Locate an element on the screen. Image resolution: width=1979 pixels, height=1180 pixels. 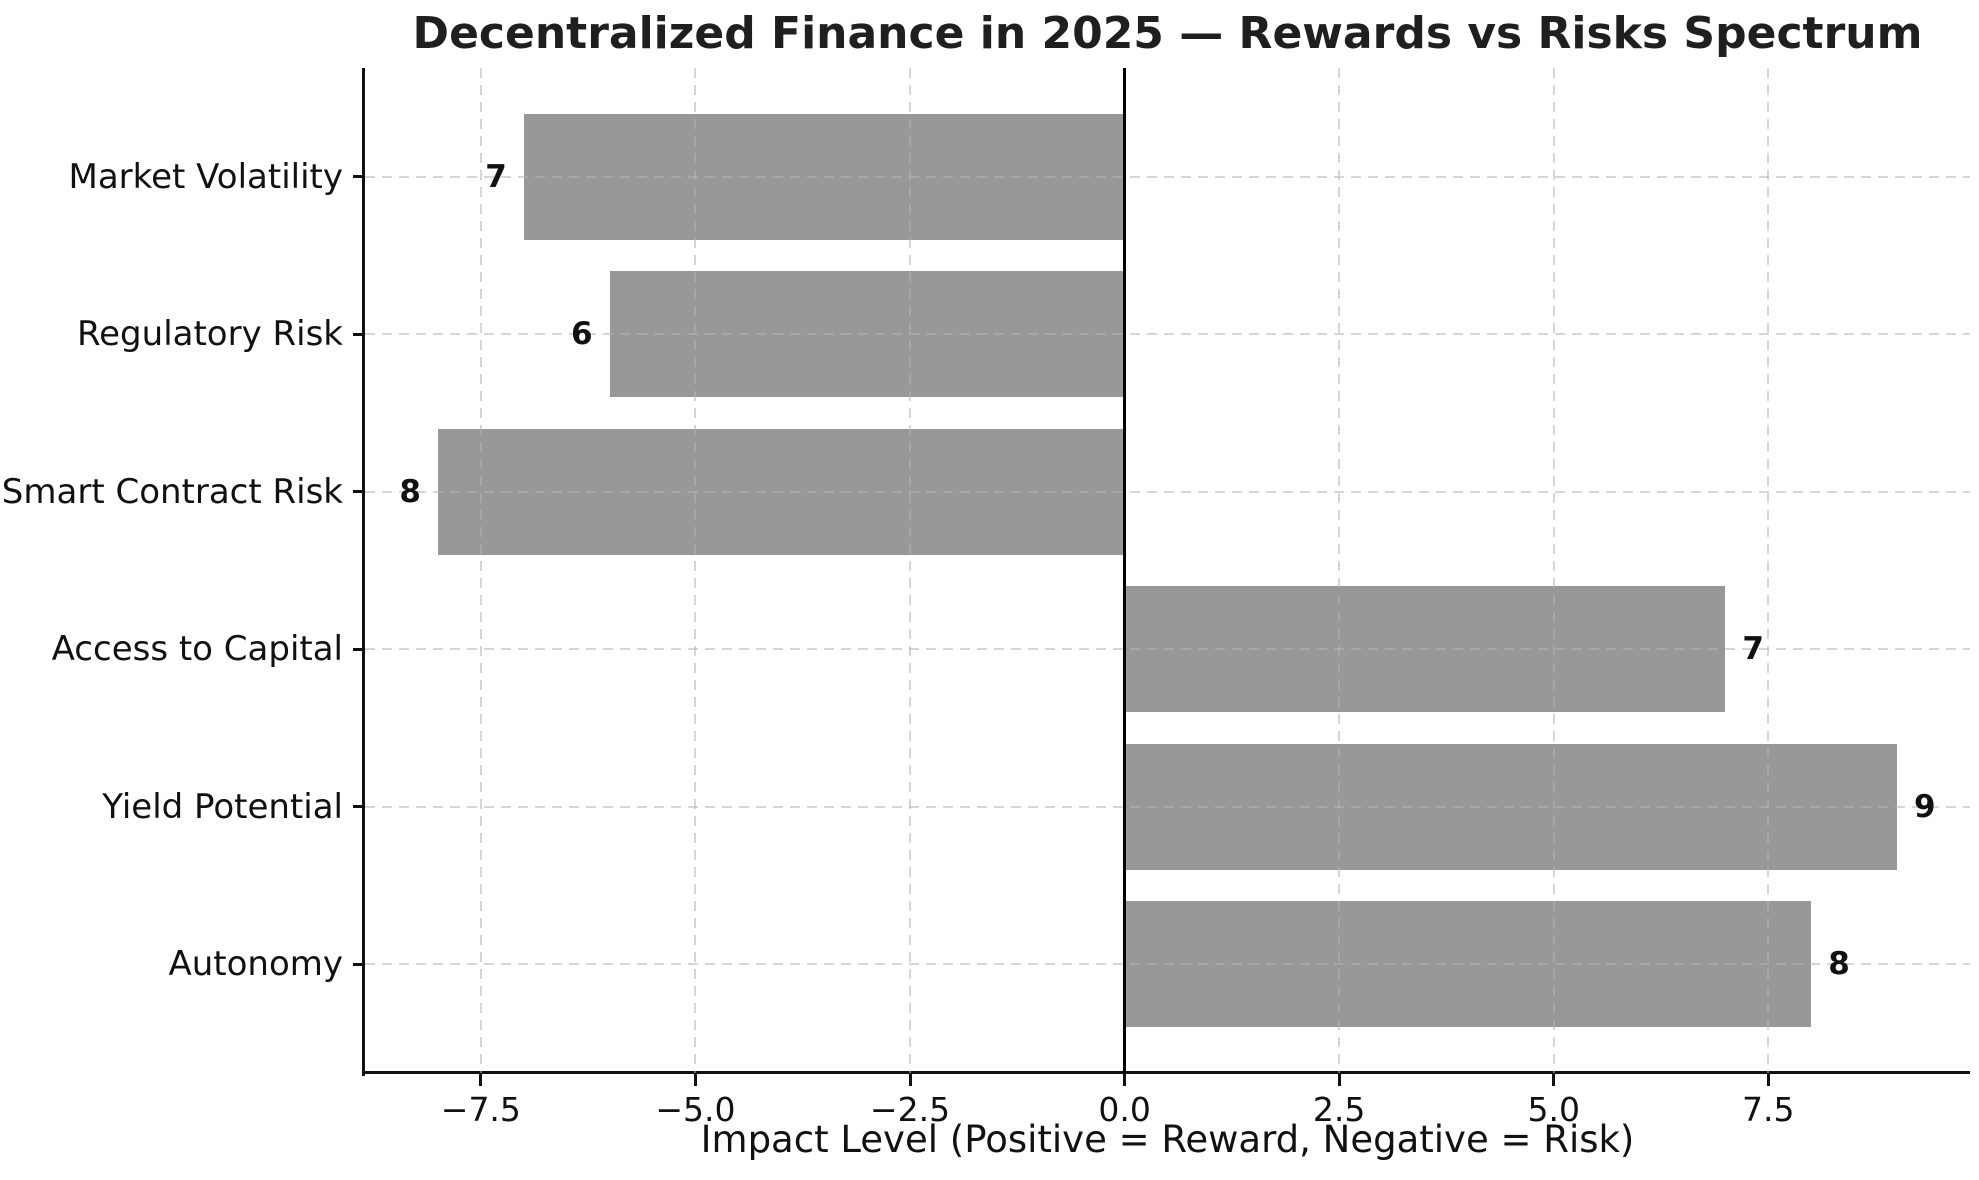
gridline-v-neg5 is located at coordinates (695, 570).